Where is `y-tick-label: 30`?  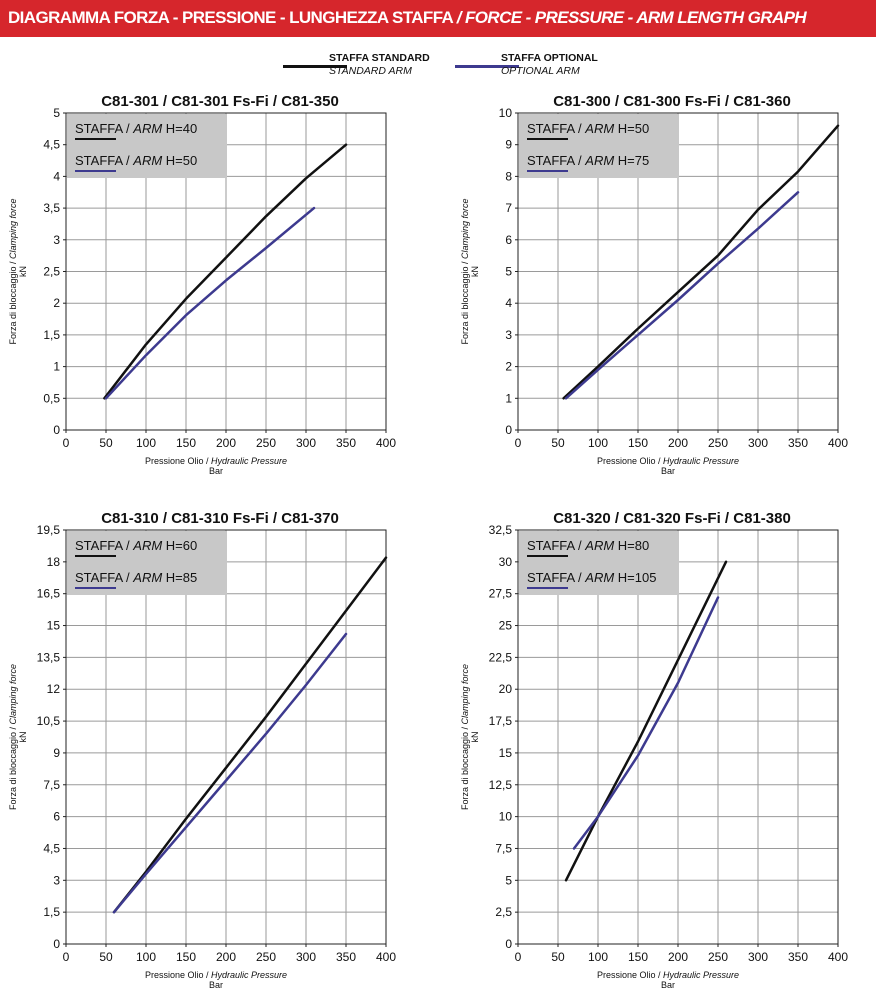 y-tick-label: 30 is located at coordinates (506, 562).